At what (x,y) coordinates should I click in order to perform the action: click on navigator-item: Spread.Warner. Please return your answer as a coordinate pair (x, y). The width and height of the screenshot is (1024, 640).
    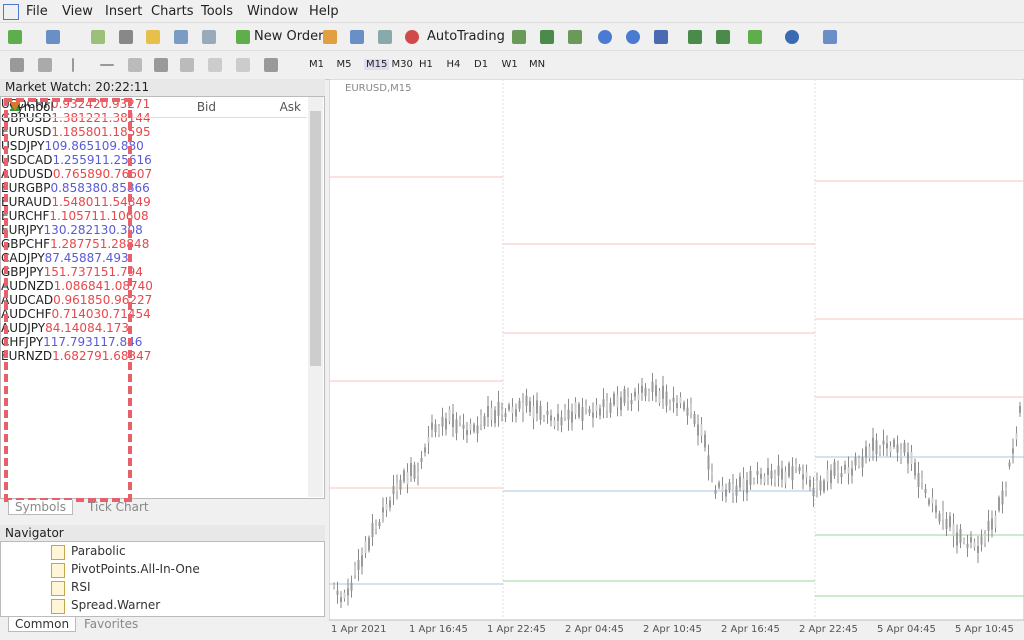
    Looking at the image, I should click on (116, 605).